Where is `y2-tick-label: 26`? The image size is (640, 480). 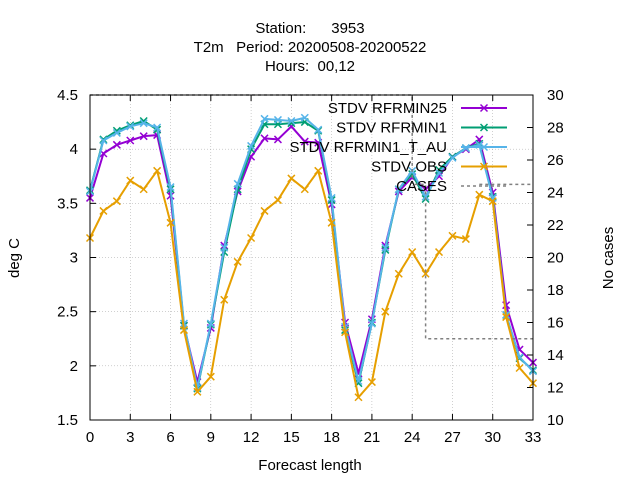
y2-tick-label: 26 is located at coordinates (555, 160).